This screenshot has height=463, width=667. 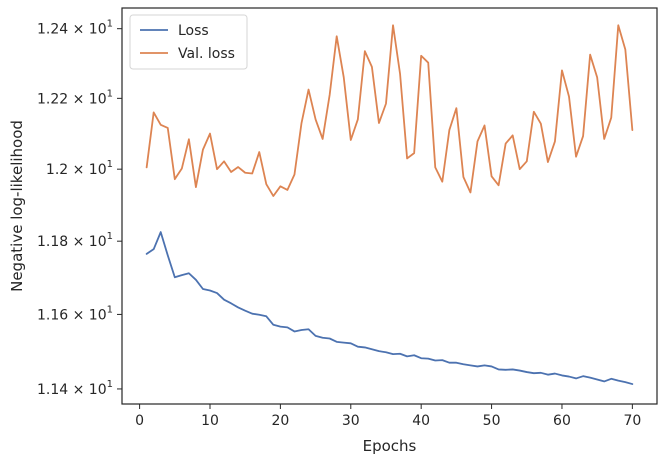 What do you see at coordinates (206, 54) in the screenshot?
I see `legend-label-val-loss: Val. loss` at bounding box center [206, 54].